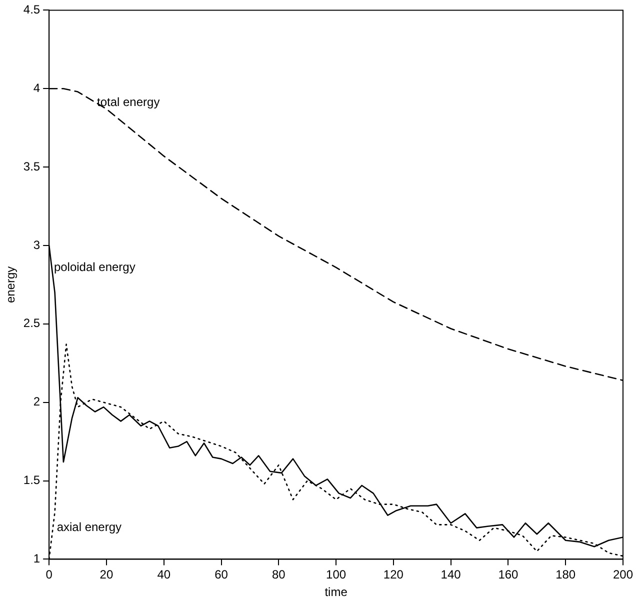  What do you see at coordinates (31, 166) in the screenshot?
I see `y-tick-label: 3.5` at bounding box center [31, 166].